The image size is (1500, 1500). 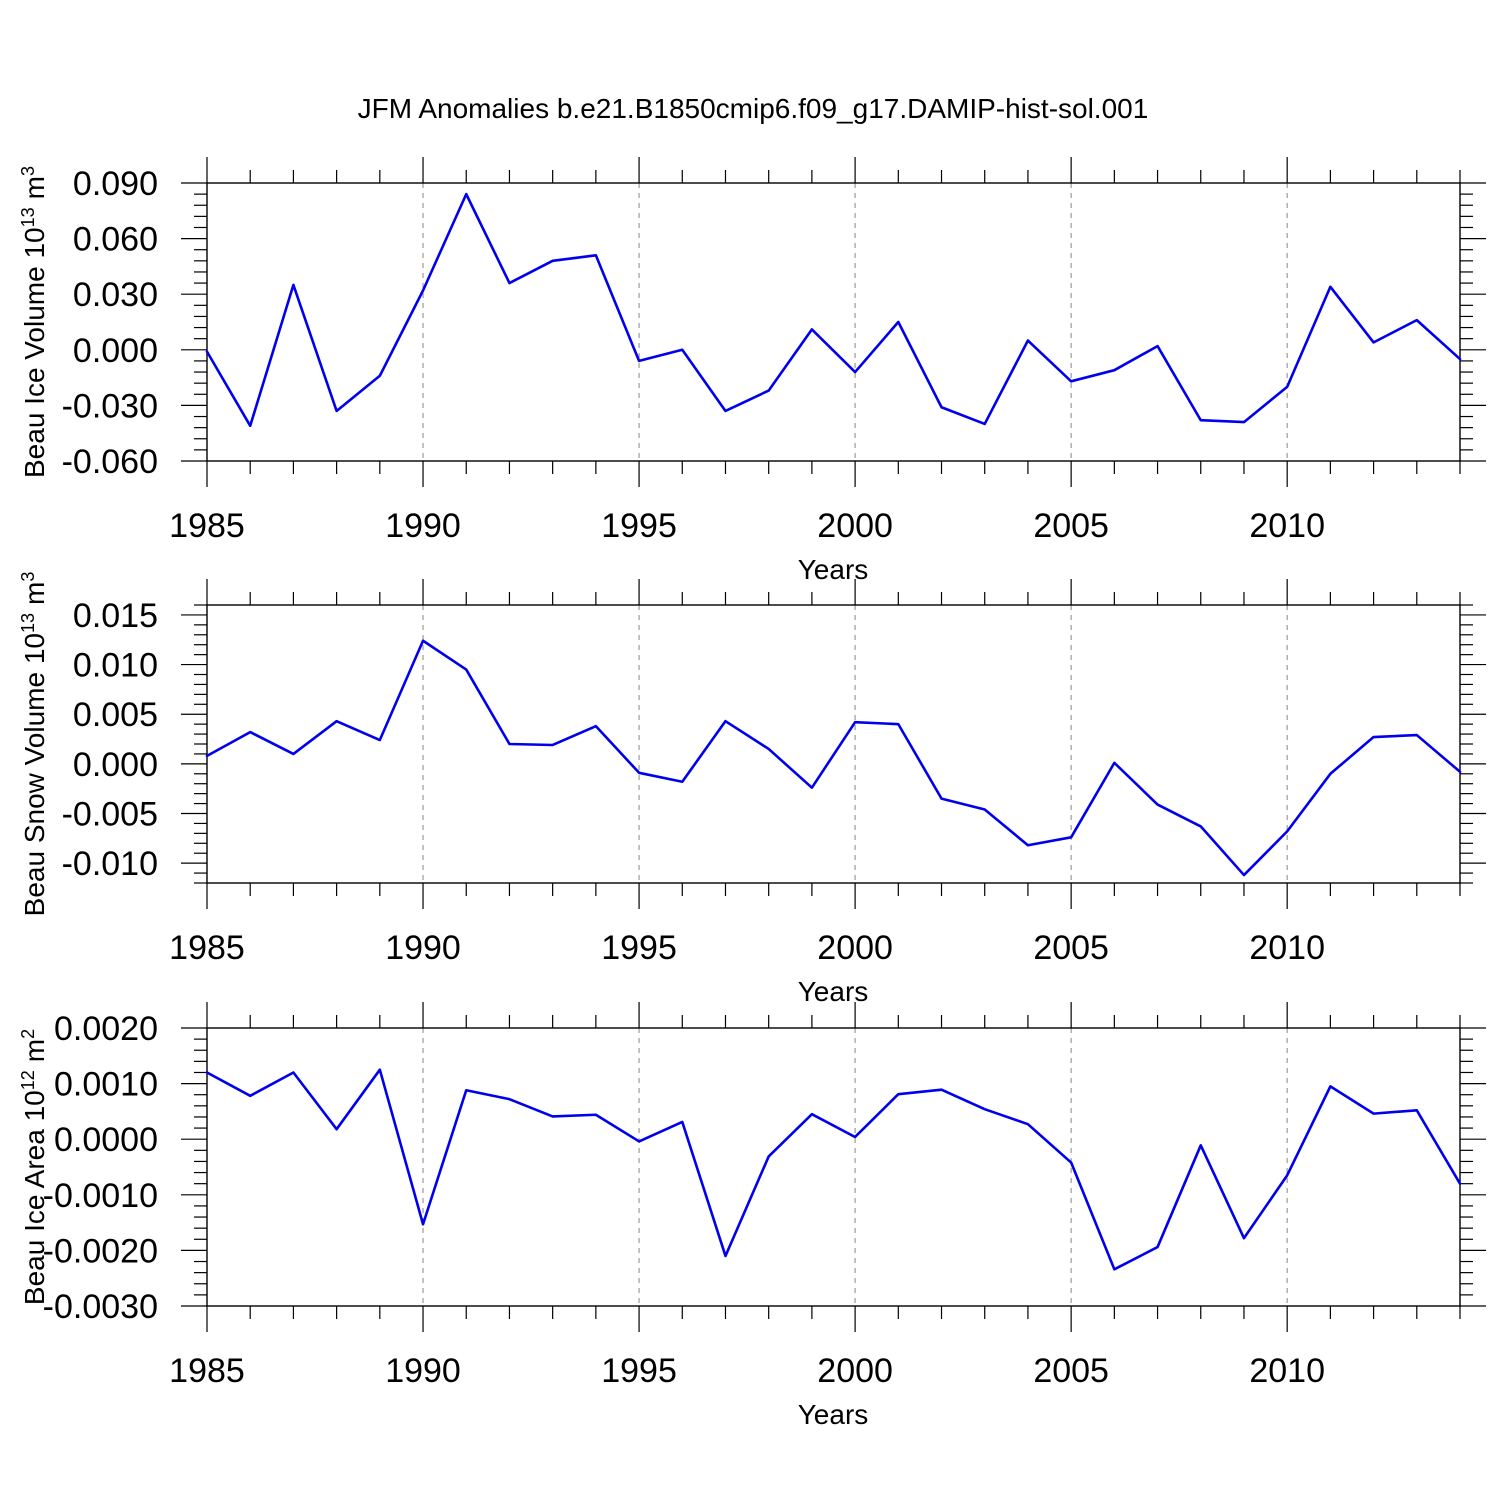 I want to click on y-tick-label: -0.0030, so click(x=100, y=1307).